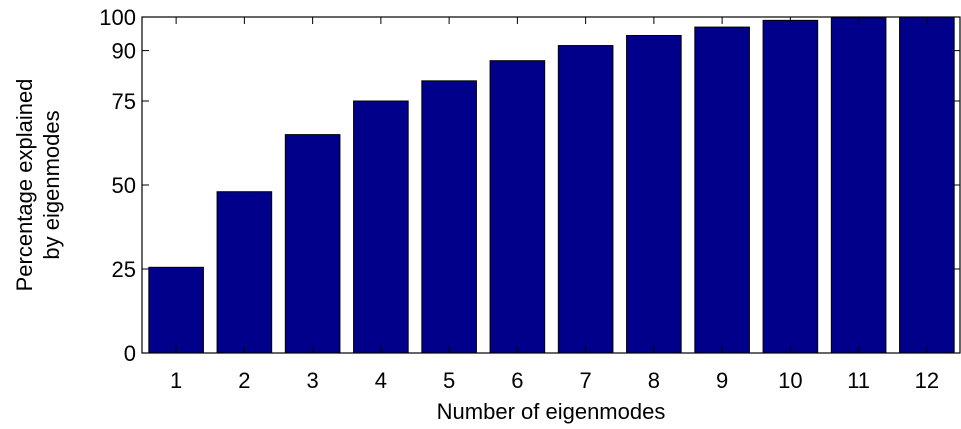 This screenshot has width=961, height=429. What do you see at coordinates (130, 353) in the screenshot?
I see `y-tick-label: 0` at bounding box center [130, 353].